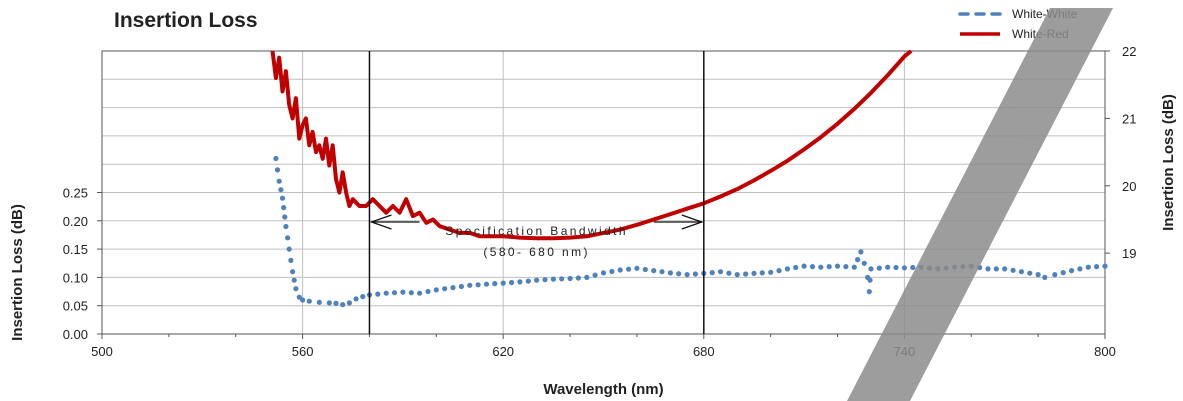  I want to click on spec-bandwidth-range: (580- 680 nm), so click(536, 252).